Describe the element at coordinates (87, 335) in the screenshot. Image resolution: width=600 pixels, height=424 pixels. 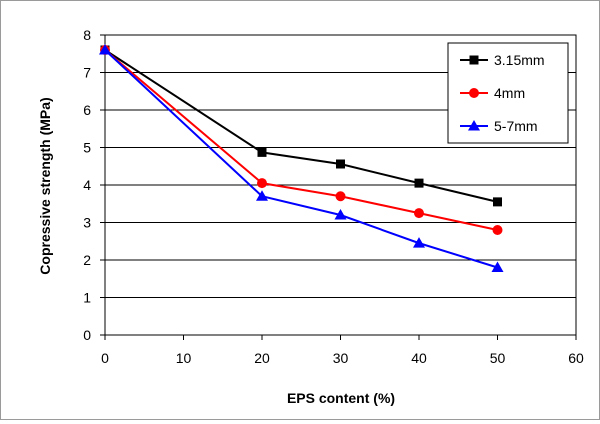
I see `y-tick-label-0: 0` at that location.